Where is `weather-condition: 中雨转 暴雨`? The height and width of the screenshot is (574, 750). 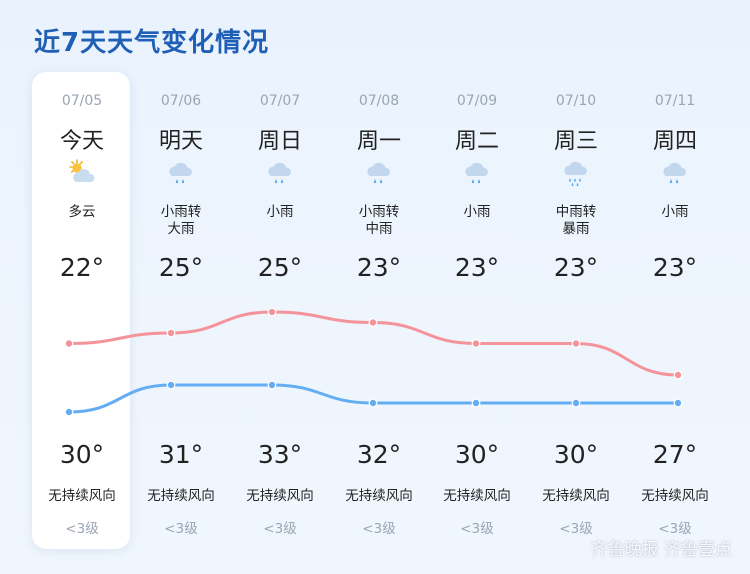 weather-condition: 中雨转 暴雨 is located at coordinates (576, 221).